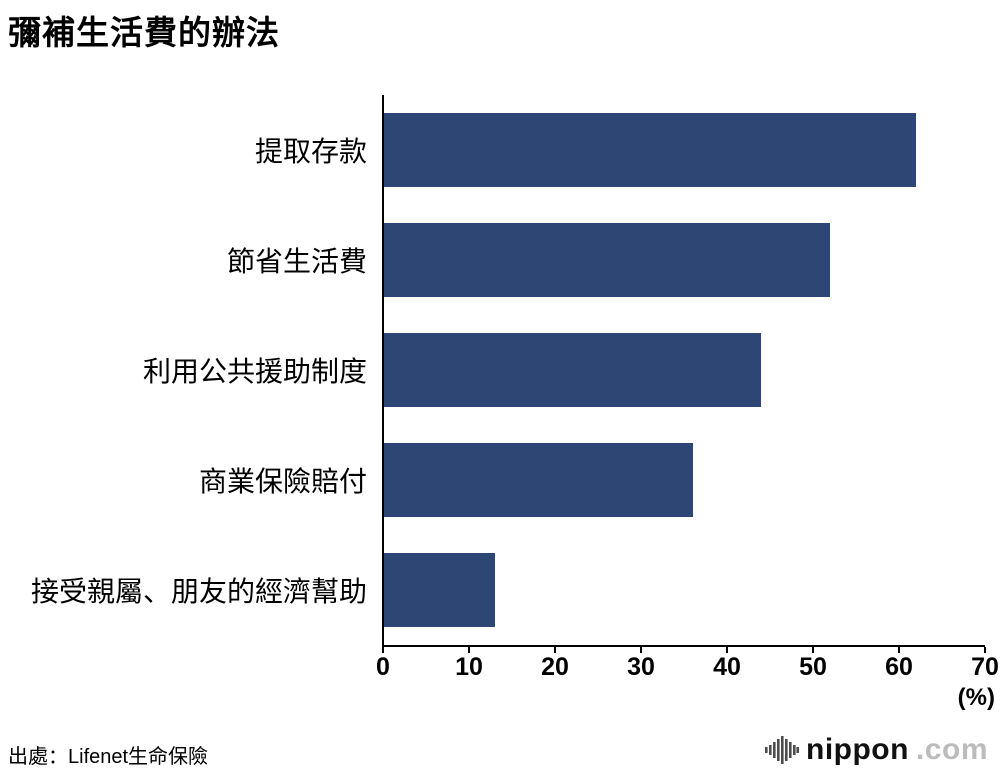 This screenshot has height=774, width=1000. What do you see at coordinates (383, 667) in the screenshot?
I see `x-tick-label: 0` at bounding box center [383, 667].